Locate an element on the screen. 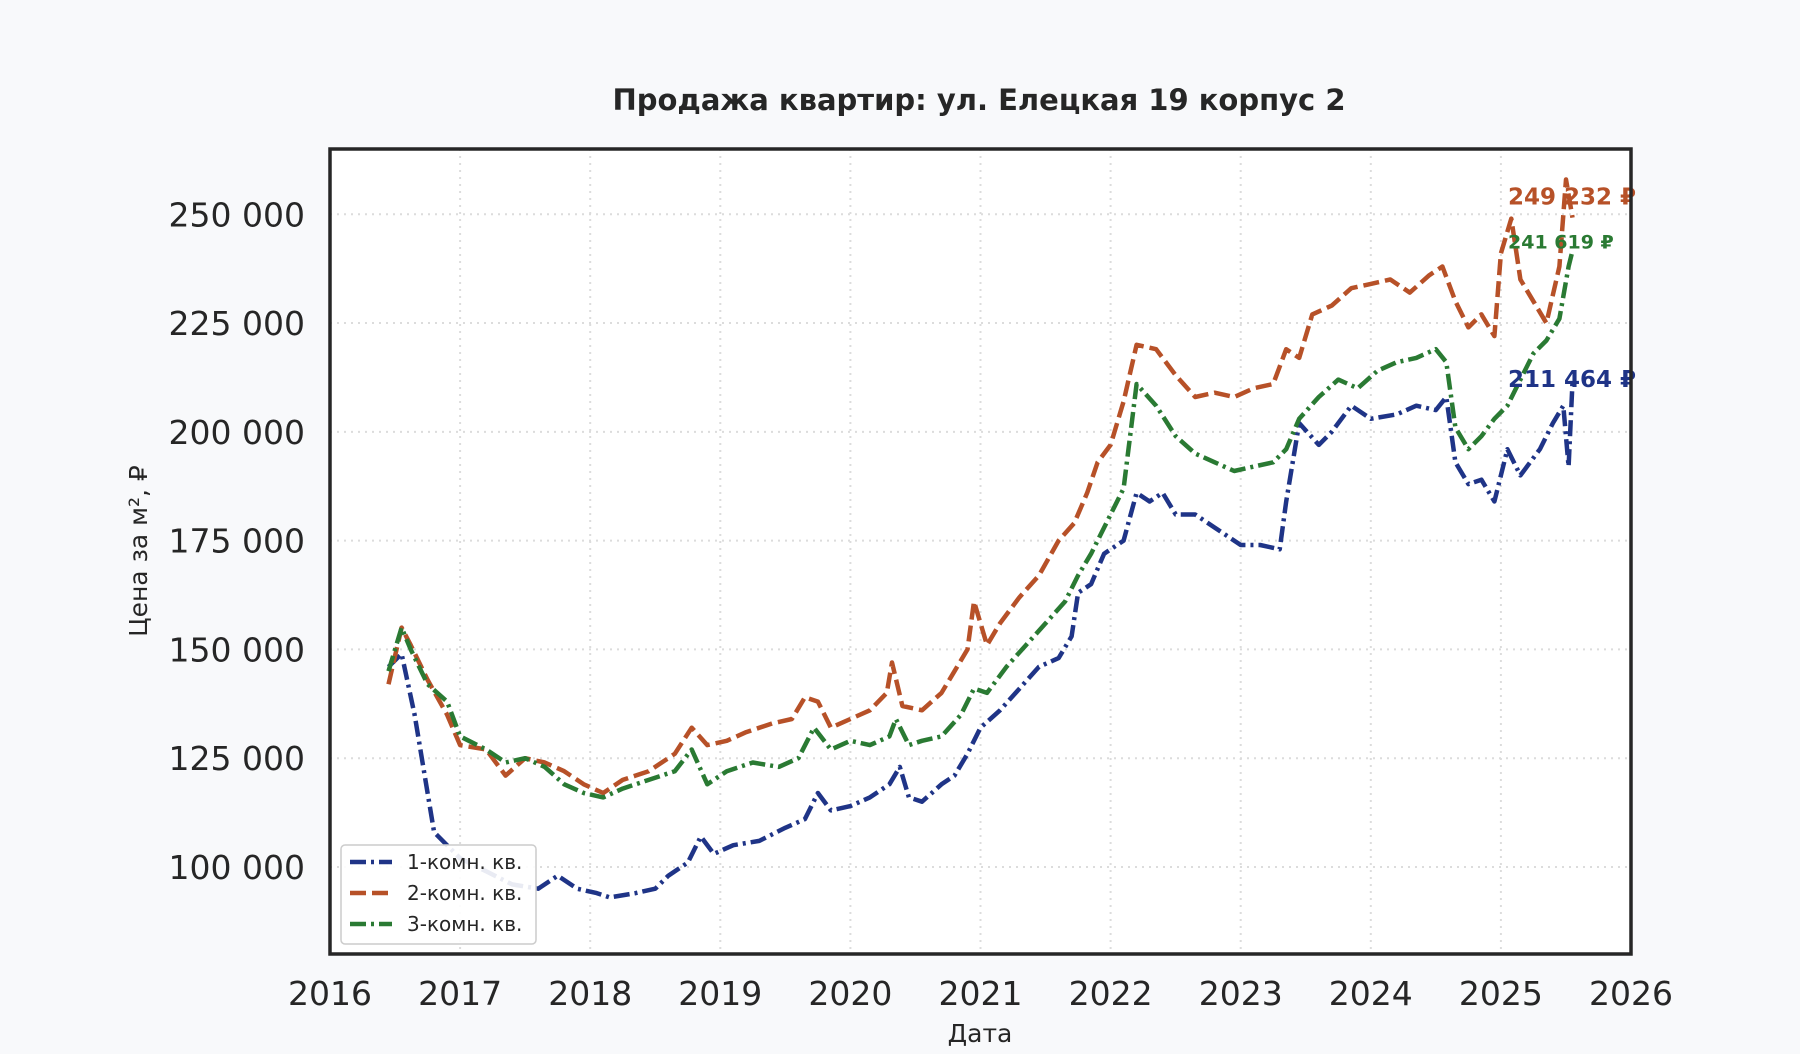  x-tick-label: 2023 is located at coordinates (1241, 993).